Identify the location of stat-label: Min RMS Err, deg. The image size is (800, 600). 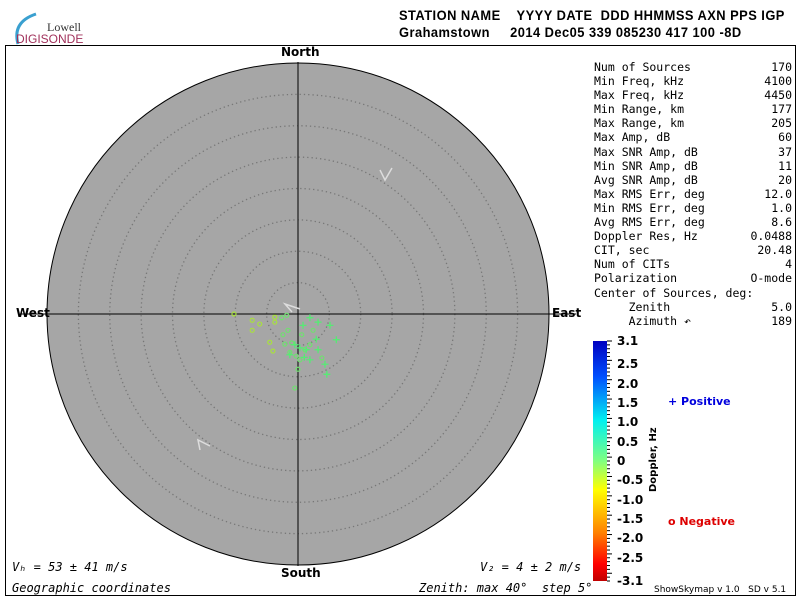
(649, 207).